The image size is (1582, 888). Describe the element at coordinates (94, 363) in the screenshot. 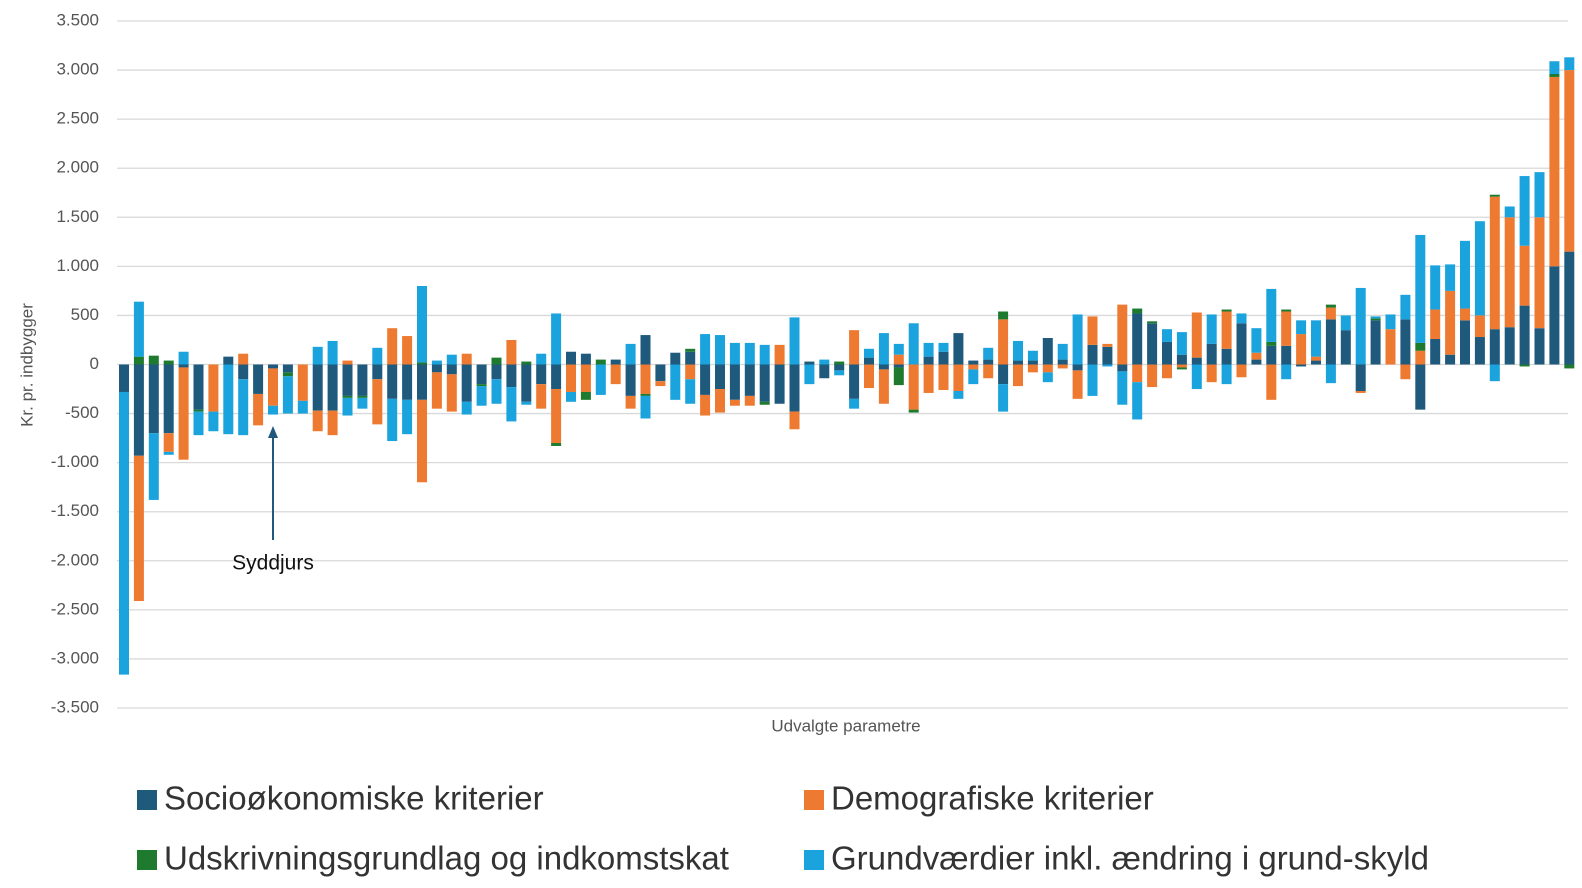

I see `y-tick-label: 0` at that location.